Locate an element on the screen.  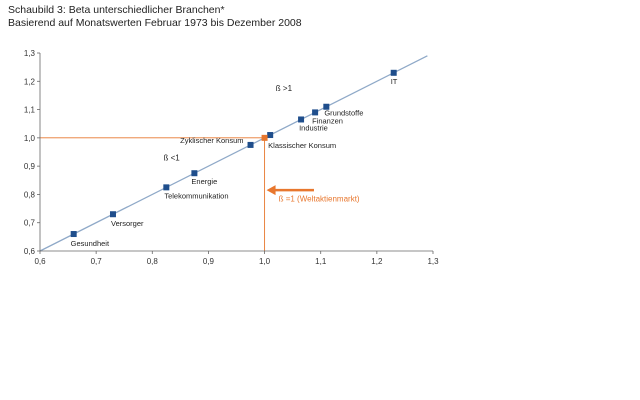
annotation-beta-lt-1: ß <1 is located at coordinates (172, 157).